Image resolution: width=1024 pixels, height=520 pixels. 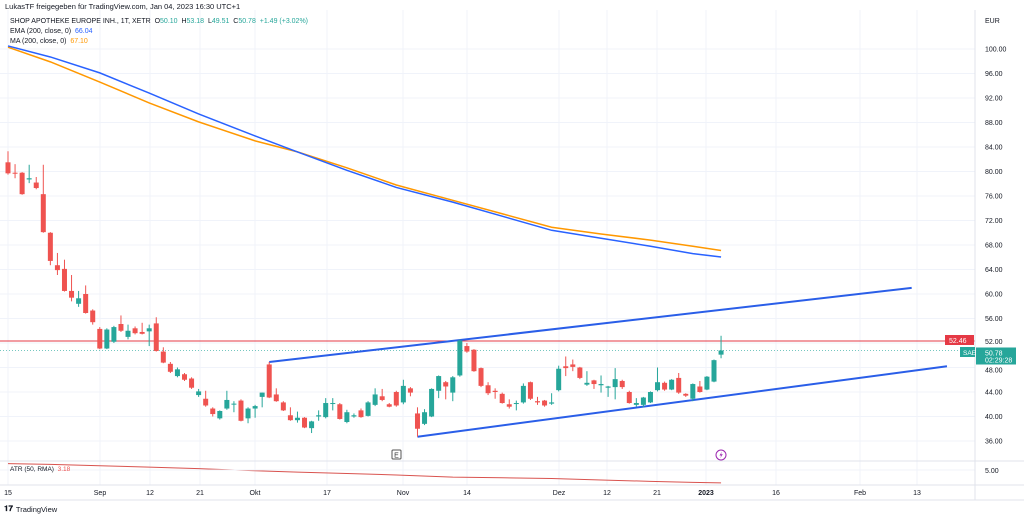 What do you see at coordinates (169, 21) in the screenshot?
I see `open-value: 50.10` at bounding box center [169, 21].